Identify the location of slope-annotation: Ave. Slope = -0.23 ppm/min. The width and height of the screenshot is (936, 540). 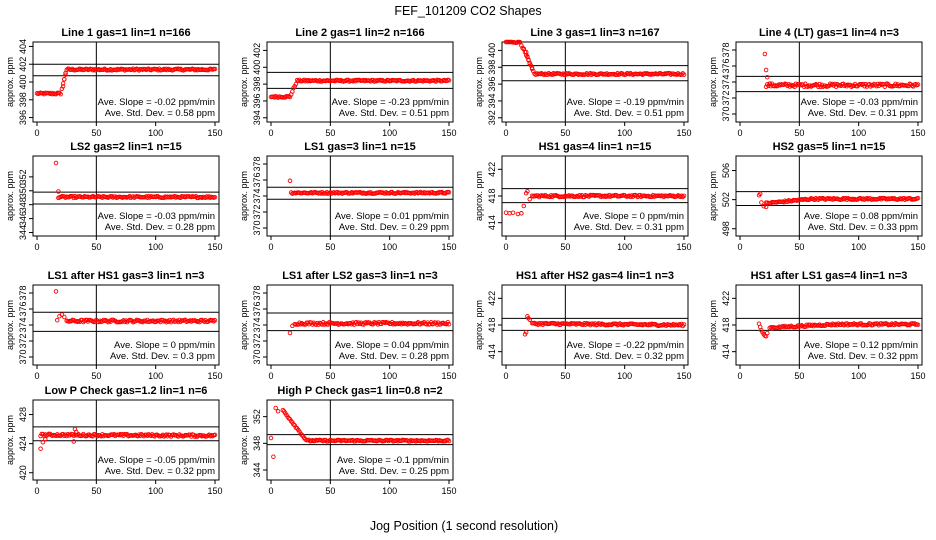
(390, 102).